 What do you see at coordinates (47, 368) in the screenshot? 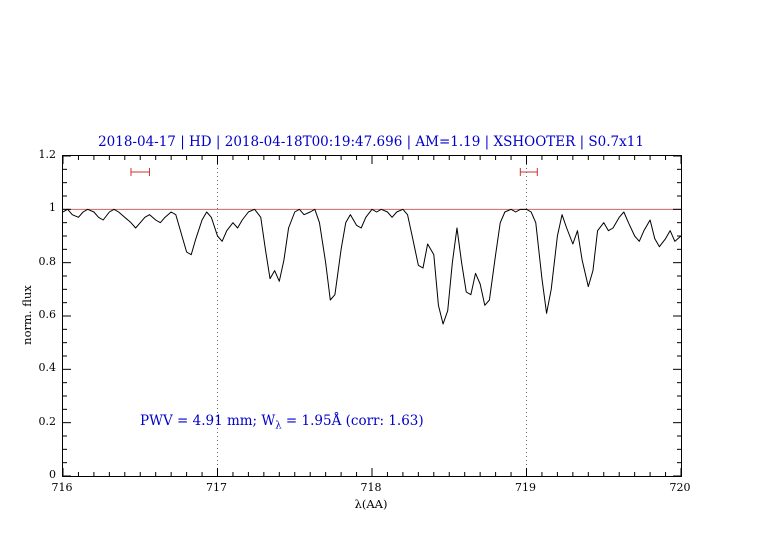
I see `y-tick-label: 0.4` at bounding box center [47, 368].